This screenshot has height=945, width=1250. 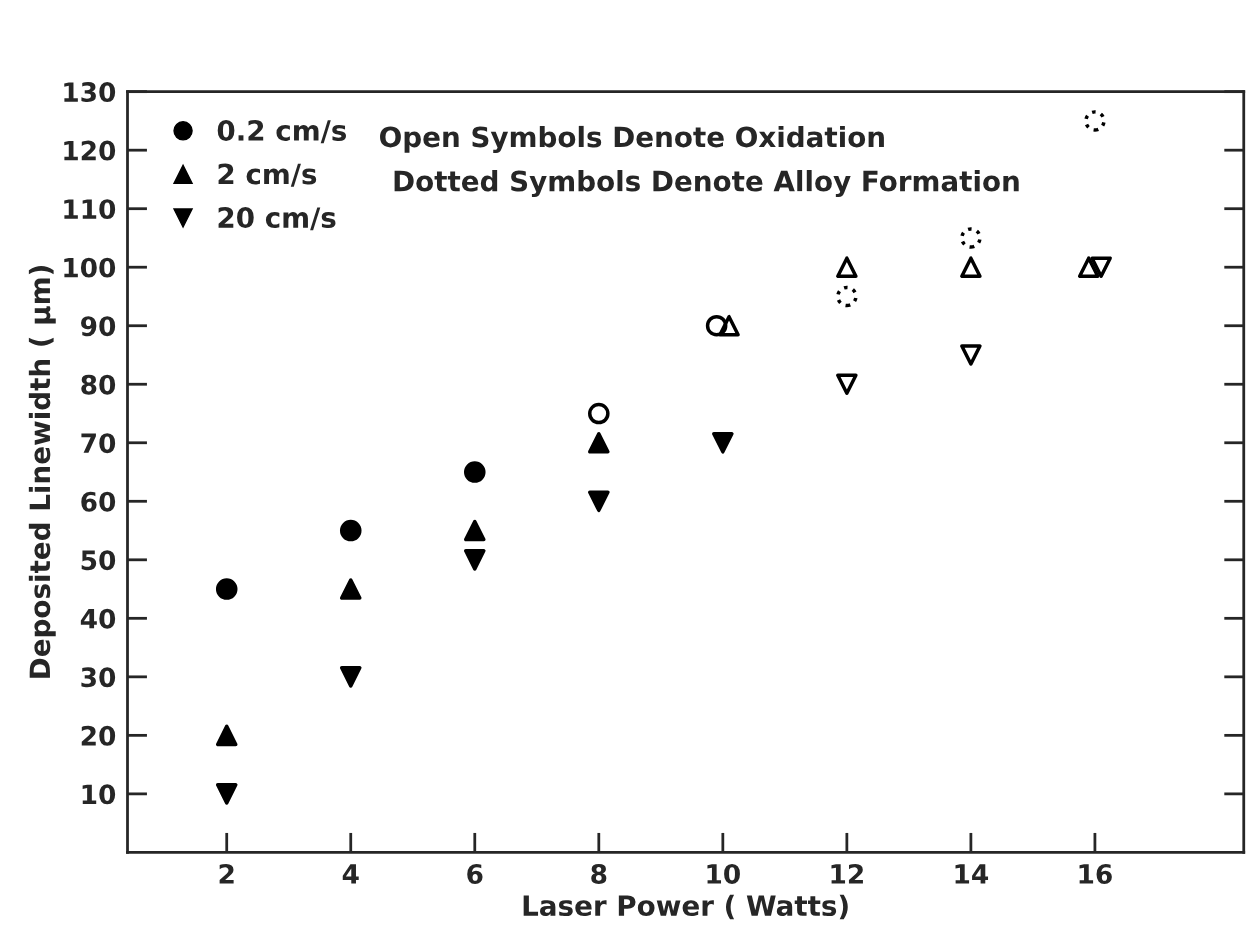 I want to click on y-tick-label: 30, so click(x=98, y=677).